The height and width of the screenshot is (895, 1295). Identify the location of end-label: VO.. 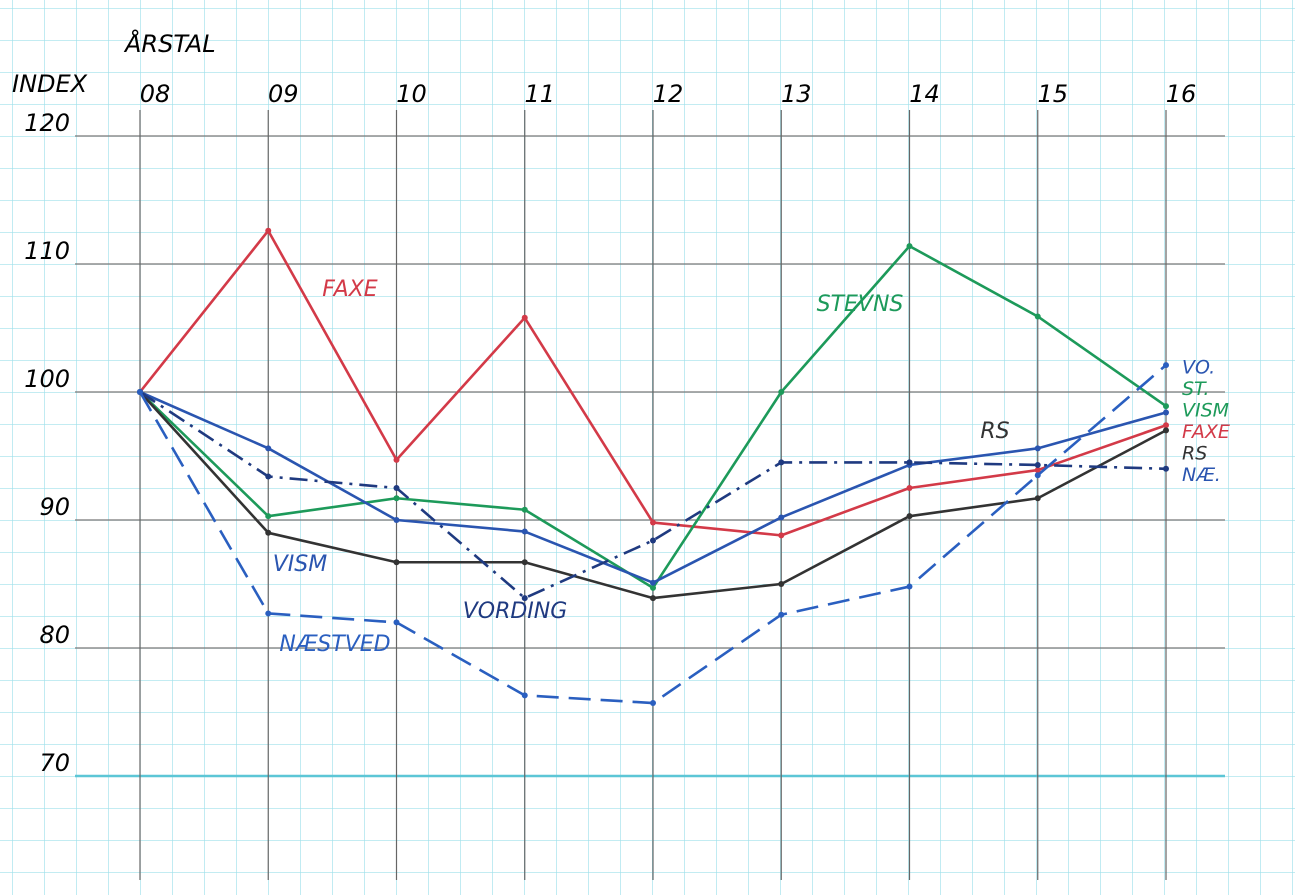
(1198, 368).